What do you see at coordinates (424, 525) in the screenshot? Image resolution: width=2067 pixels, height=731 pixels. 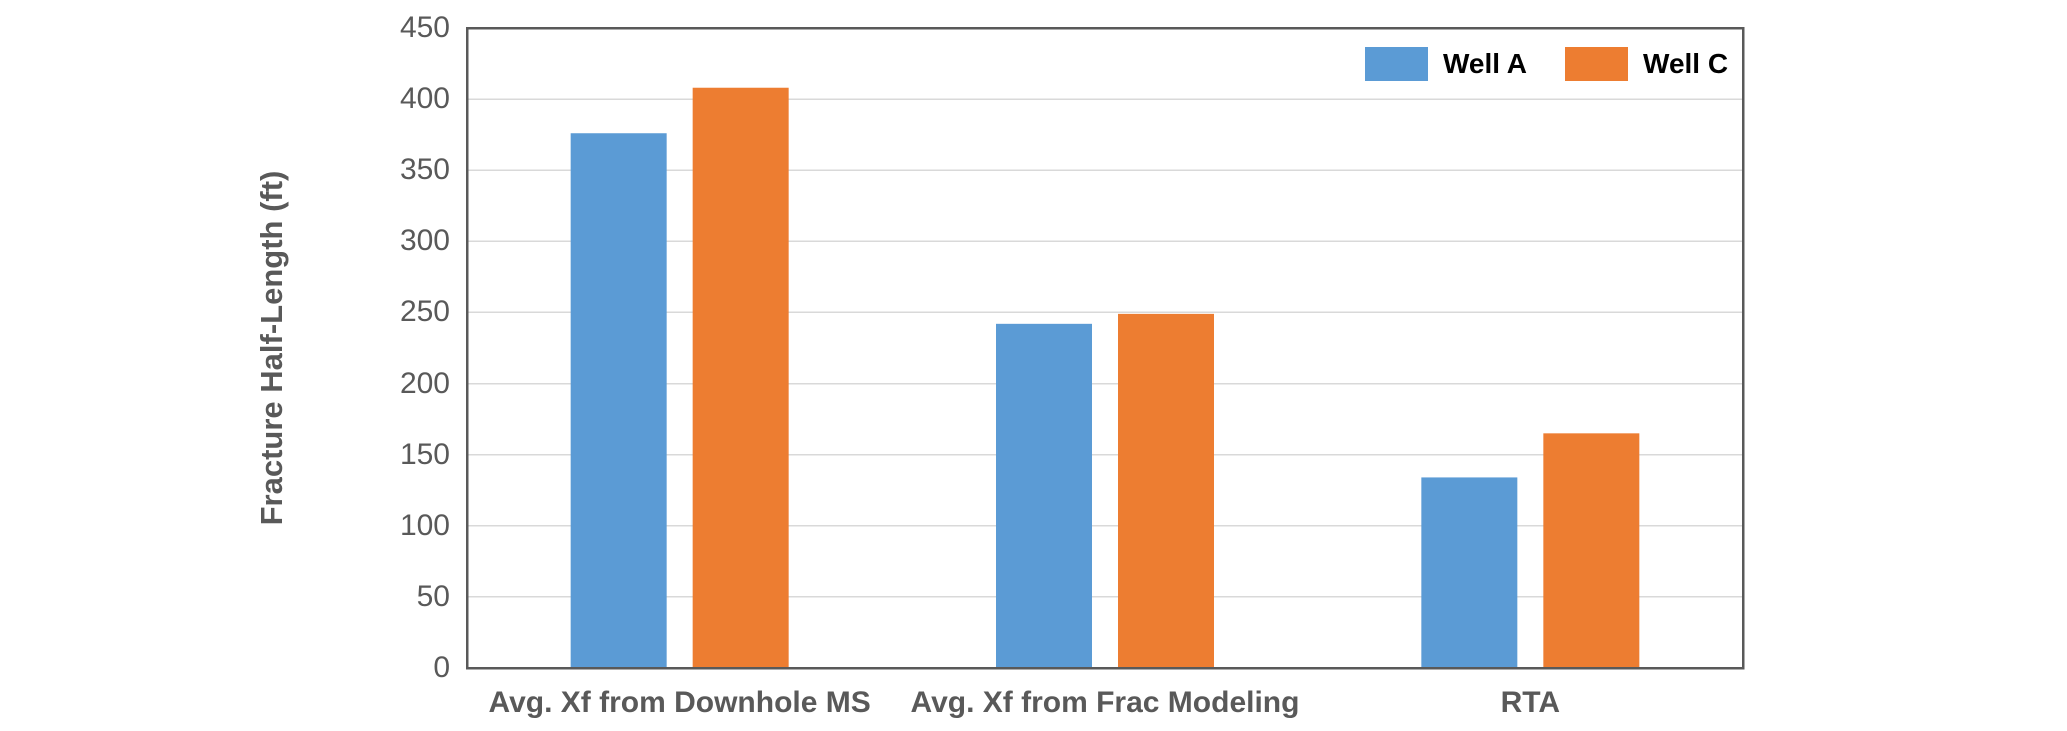 I see `y-tick-label: 100` at bounding box center [424, 525].